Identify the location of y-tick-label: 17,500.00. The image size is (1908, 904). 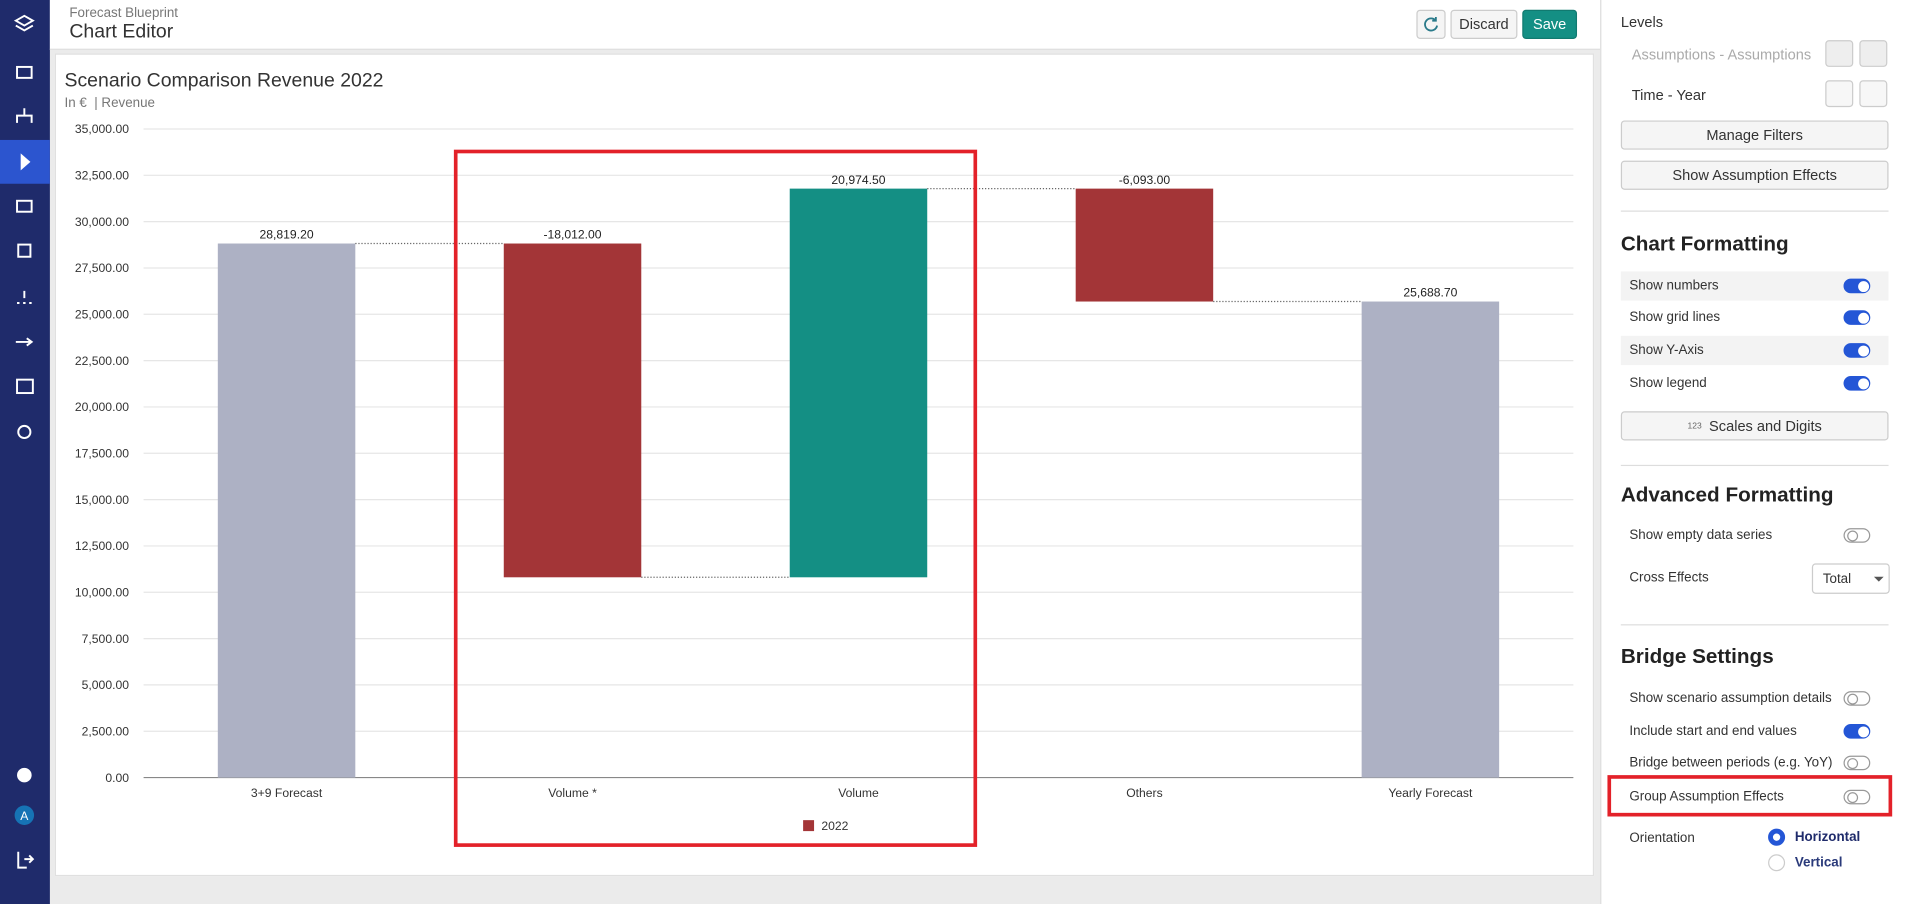
(102, 454).